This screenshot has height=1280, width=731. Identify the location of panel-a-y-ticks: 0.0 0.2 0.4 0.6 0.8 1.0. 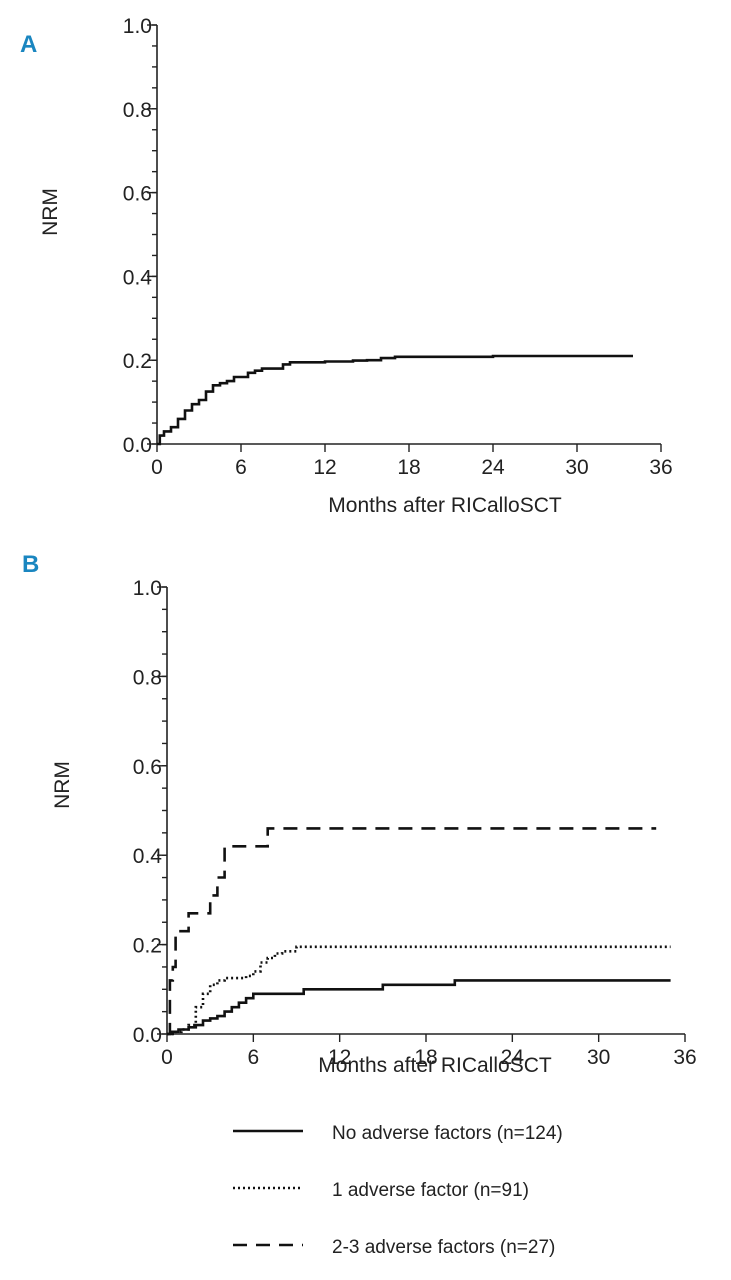
(140, 236).